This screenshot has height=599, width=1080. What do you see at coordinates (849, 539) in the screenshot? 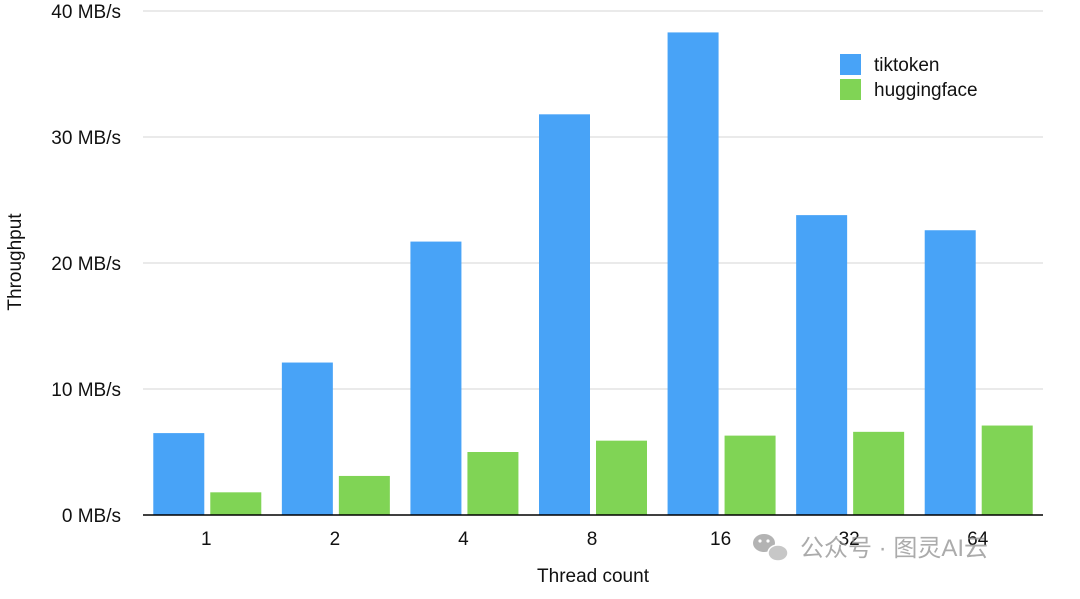
I see `x-tick-label: 32` at bounding box center [849, 539].